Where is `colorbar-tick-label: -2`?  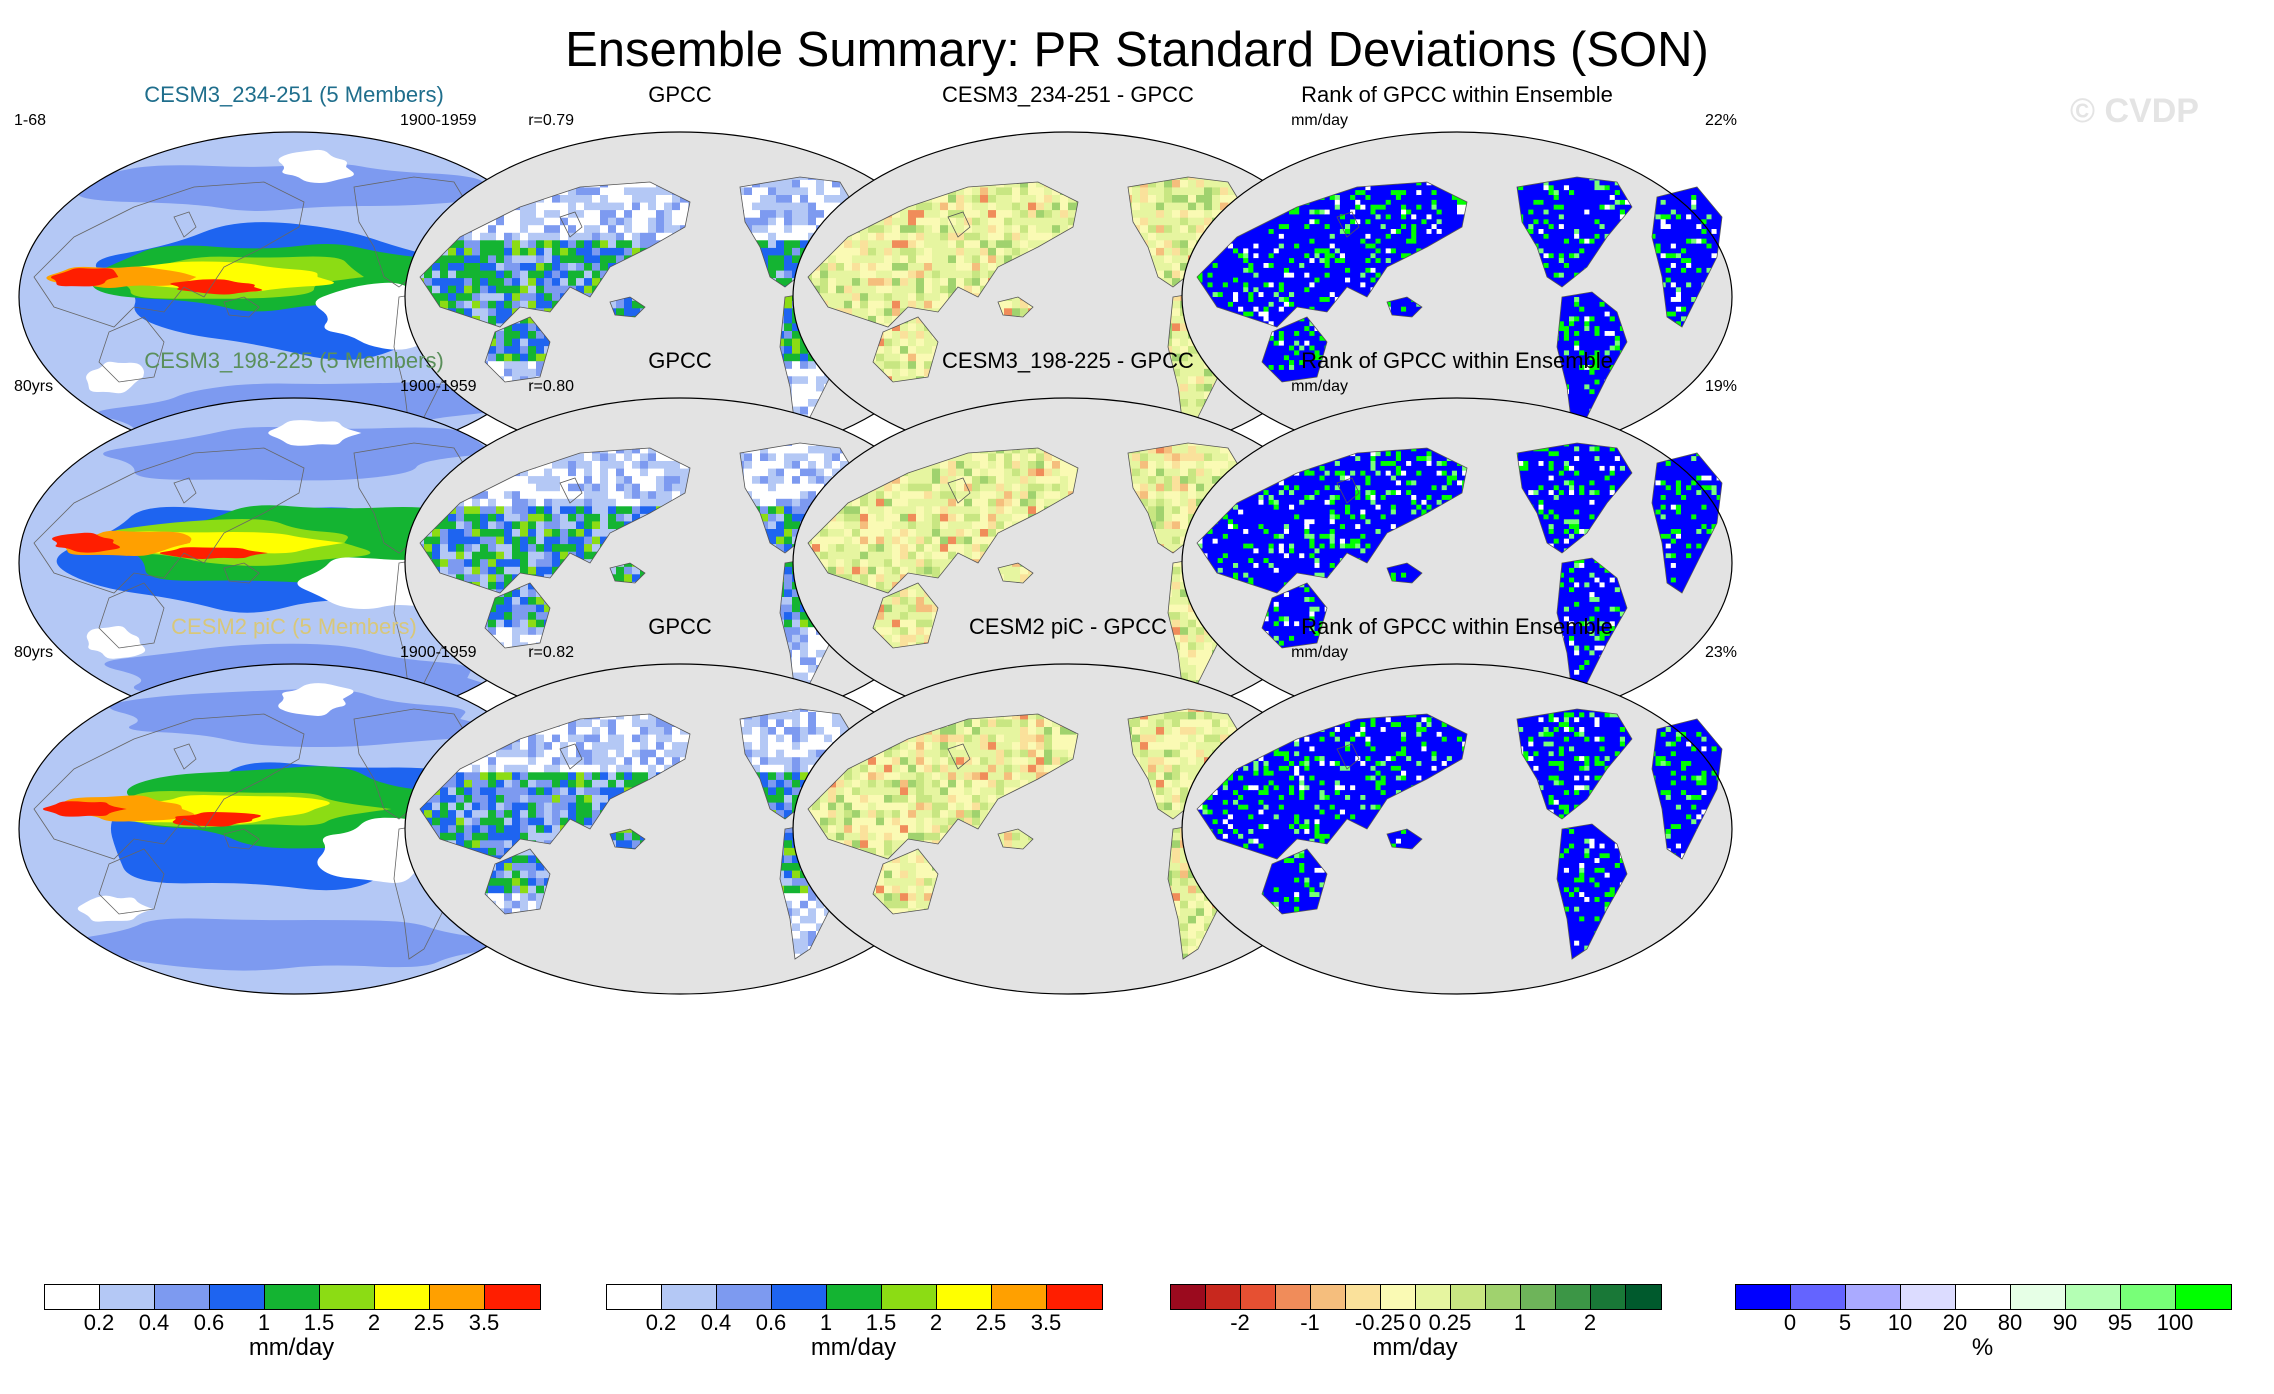
colorbar-tick-label: -2 is located at coordinates (1240, 1323).